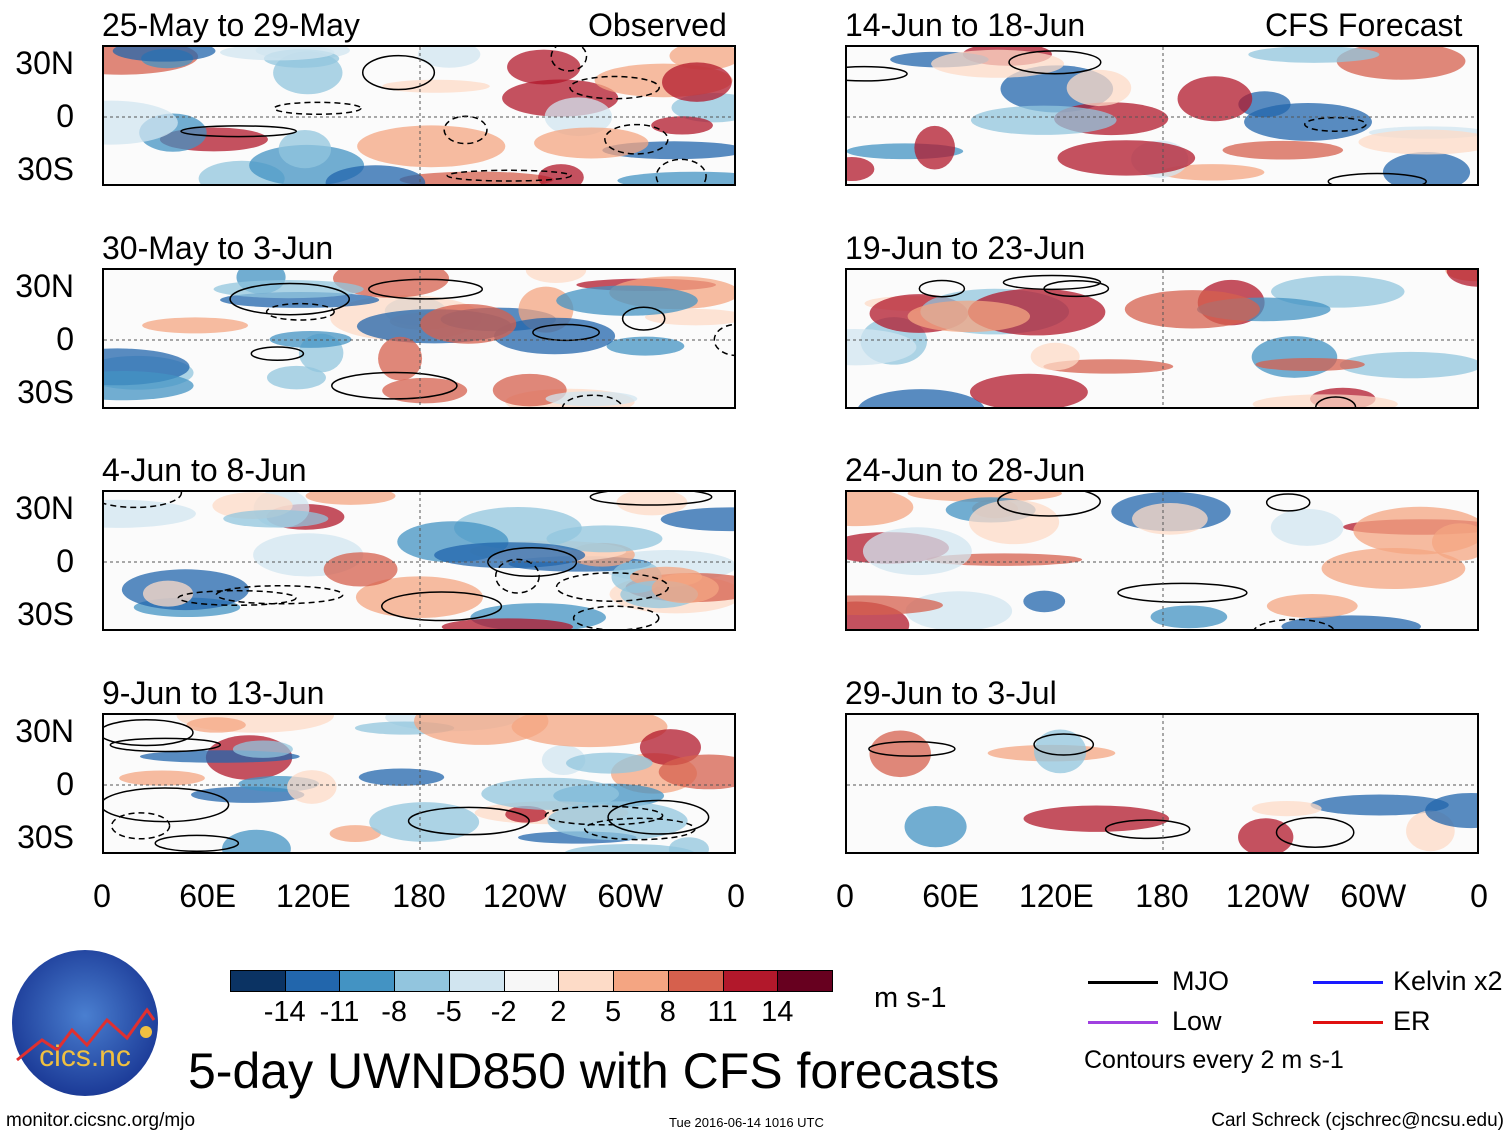  Describe the element at coordinates (667, 1012) in the screenshot. I see `colorbar-label: 8` at that location.